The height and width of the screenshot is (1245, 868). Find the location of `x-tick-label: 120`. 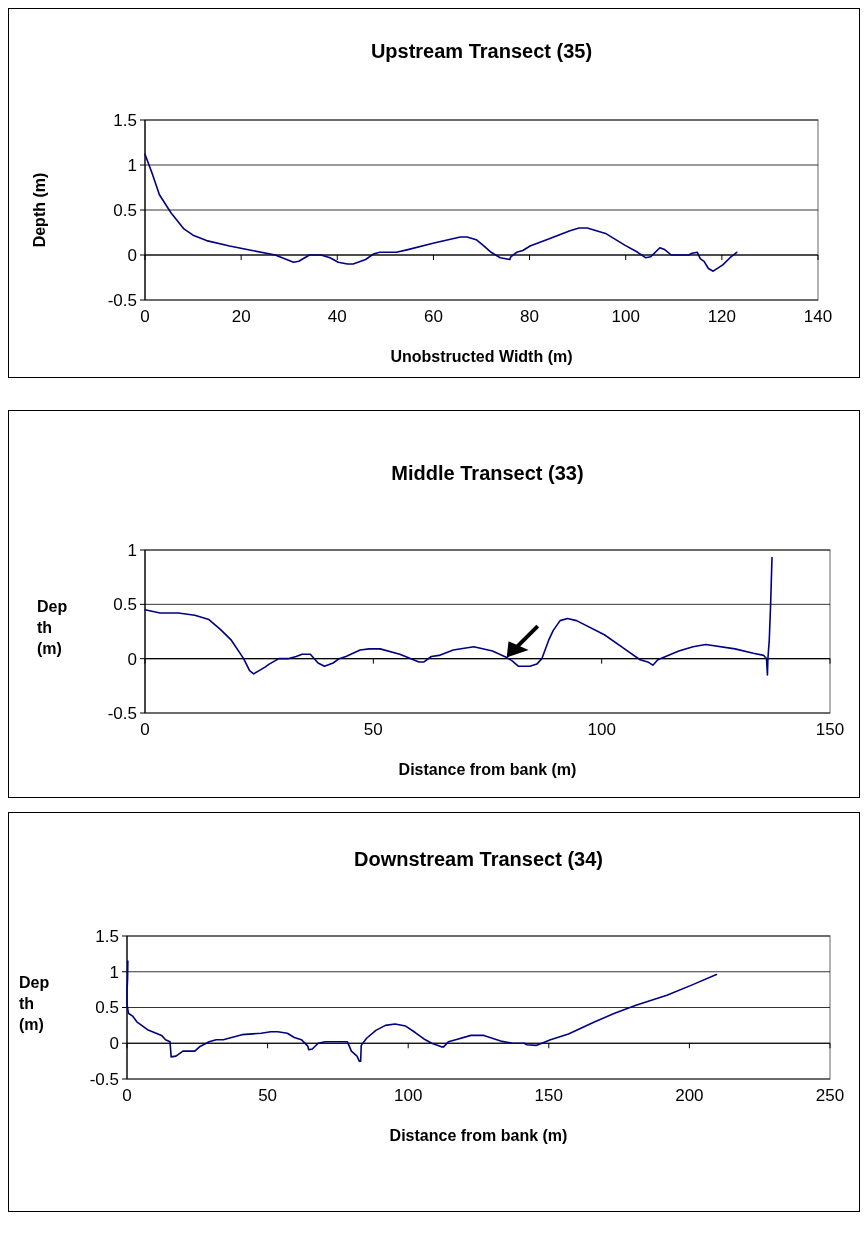

x-tick-label: 120 is located at coordinates (722, 316).